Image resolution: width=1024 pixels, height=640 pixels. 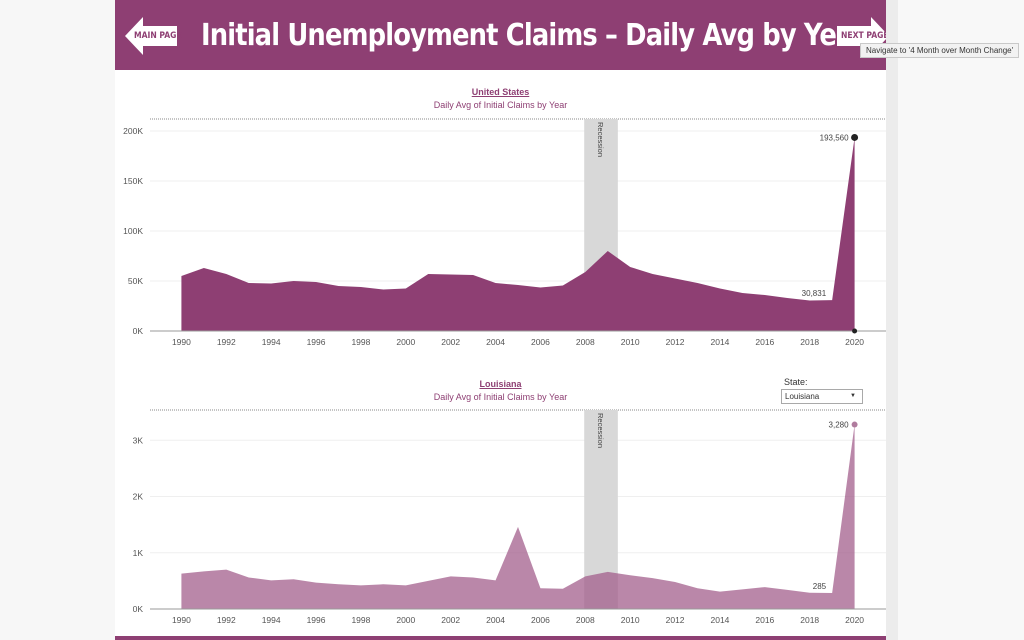 I want to click on y-tick-label: 50K, so click(x=135, y=281).